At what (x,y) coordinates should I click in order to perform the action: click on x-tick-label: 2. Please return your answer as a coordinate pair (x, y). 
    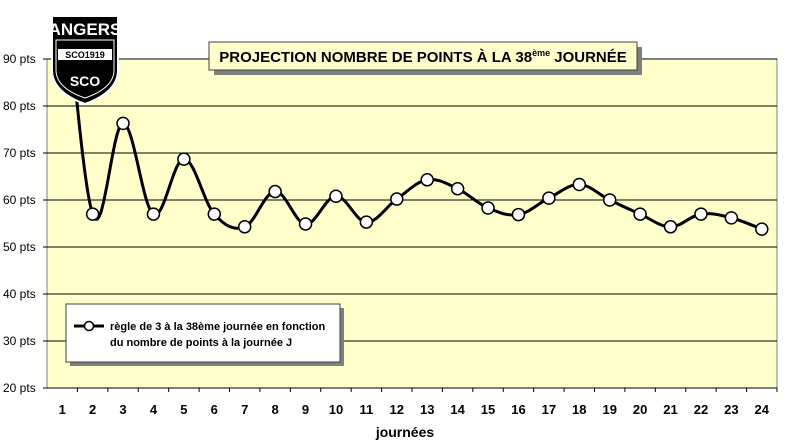
    Looking at the image, I should click on (92, 409).